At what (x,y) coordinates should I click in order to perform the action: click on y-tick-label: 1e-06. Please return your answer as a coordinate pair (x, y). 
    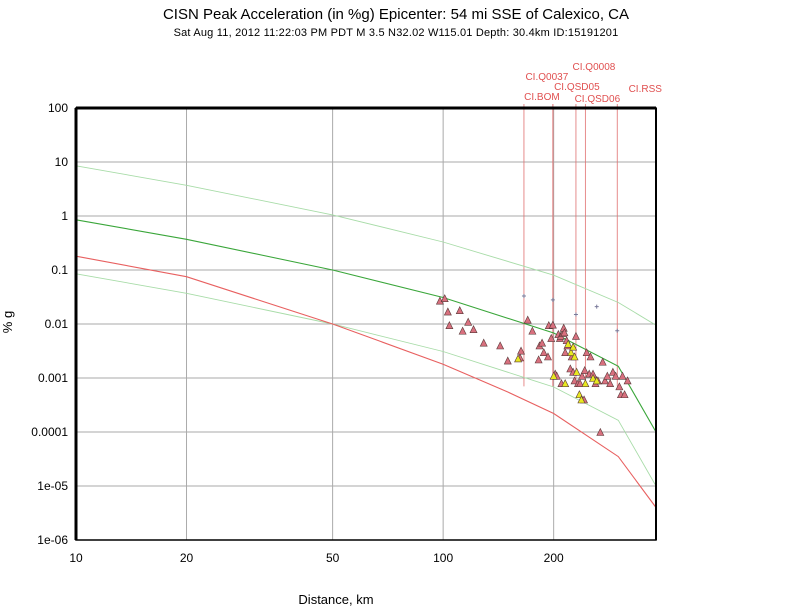
    Looking at the image, I should click on (52, 540).